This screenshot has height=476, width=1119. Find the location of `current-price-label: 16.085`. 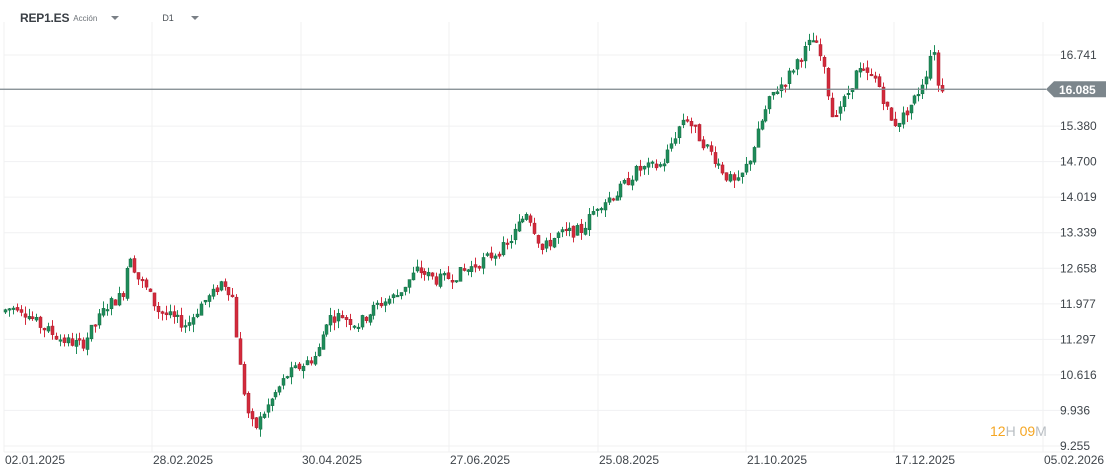

current-price-label: 16.085 is located at coordinates (1077, 90).